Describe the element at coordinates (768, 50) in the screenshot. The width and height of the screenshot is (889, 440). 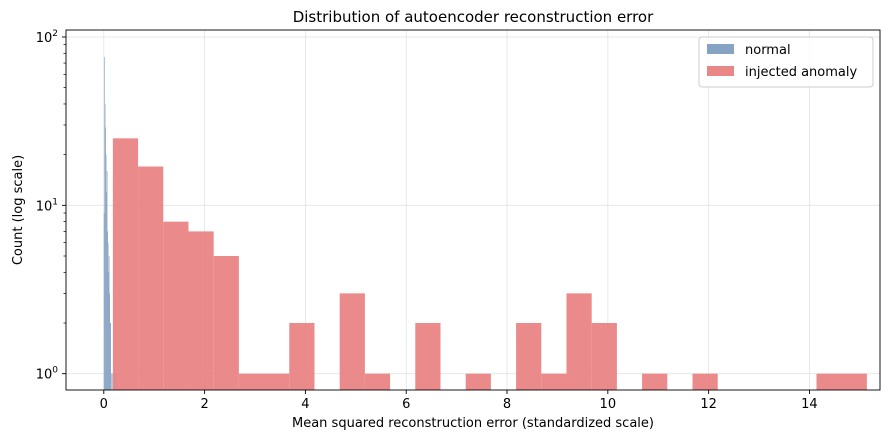
I see `legend-label-normal: normal` at that location.